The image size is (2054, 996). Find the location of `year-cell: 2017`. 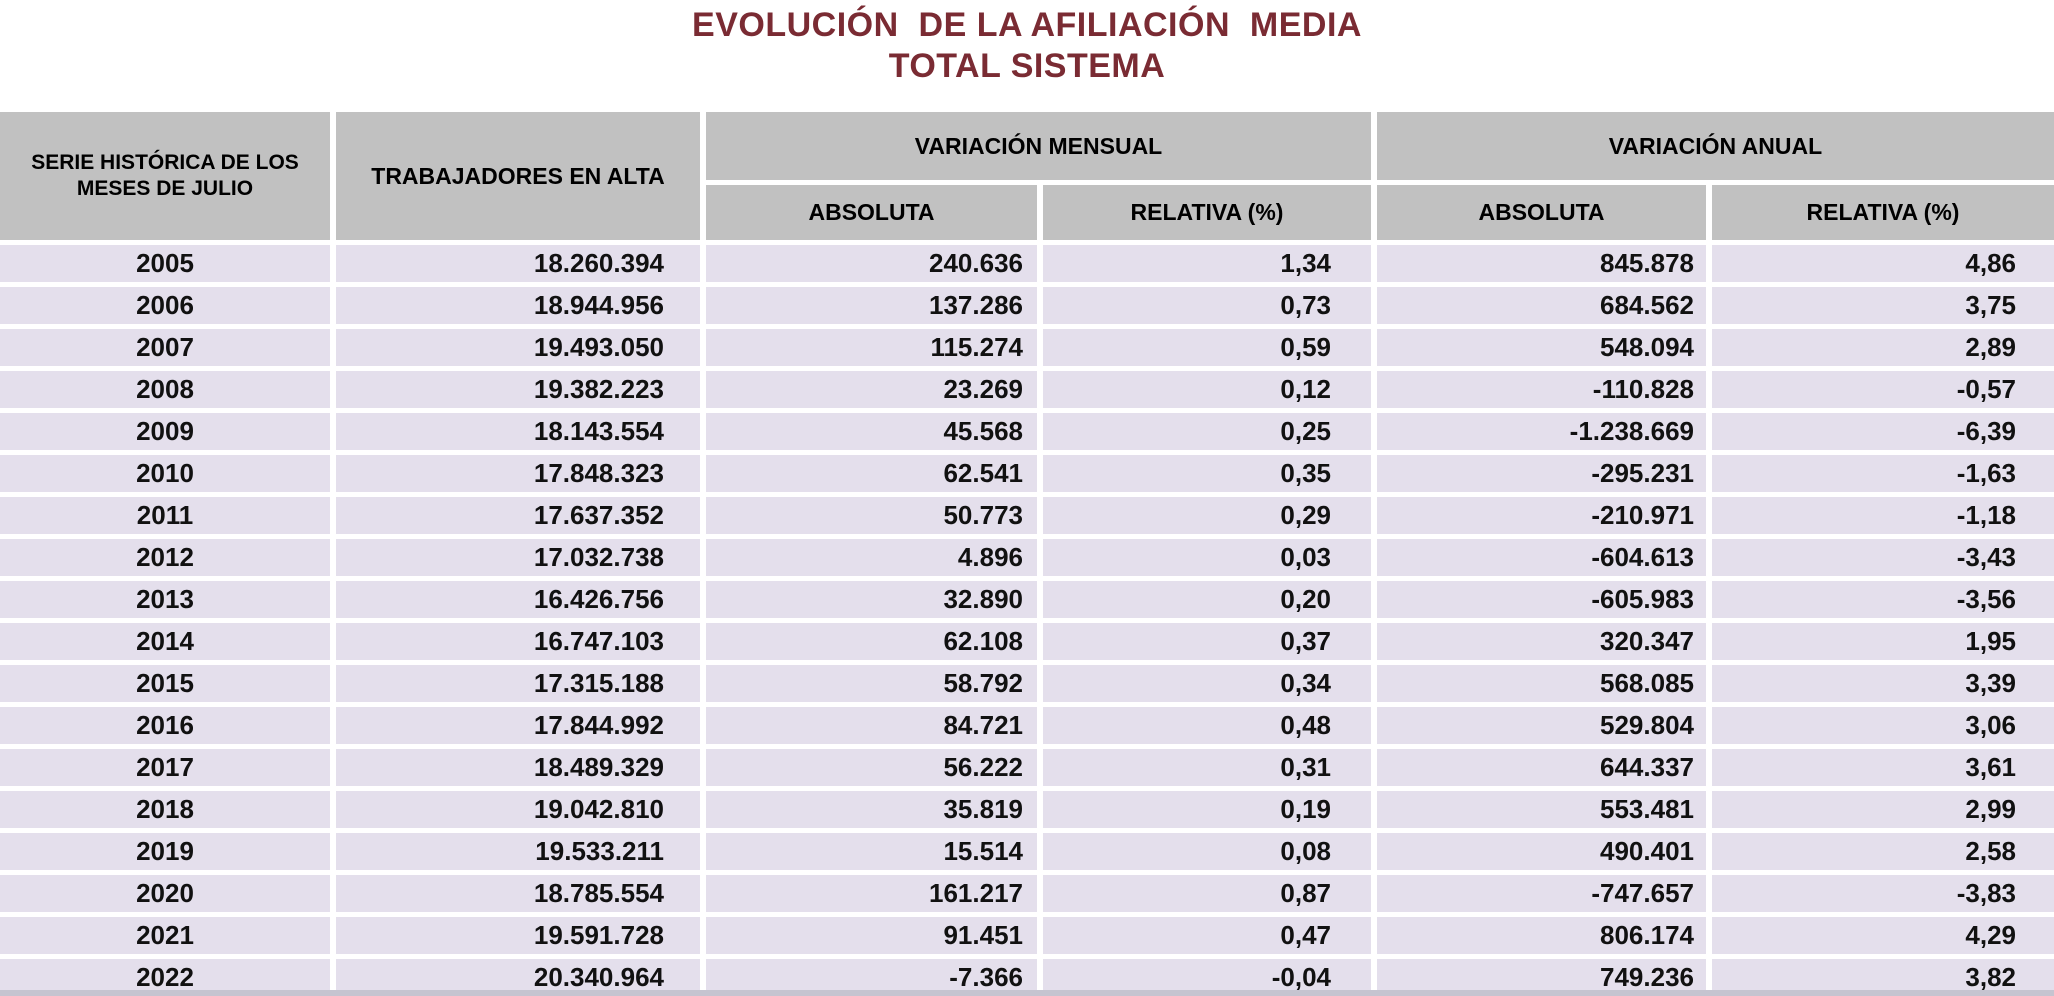

year-cell: 2017 is located at coordinates (165, 767).